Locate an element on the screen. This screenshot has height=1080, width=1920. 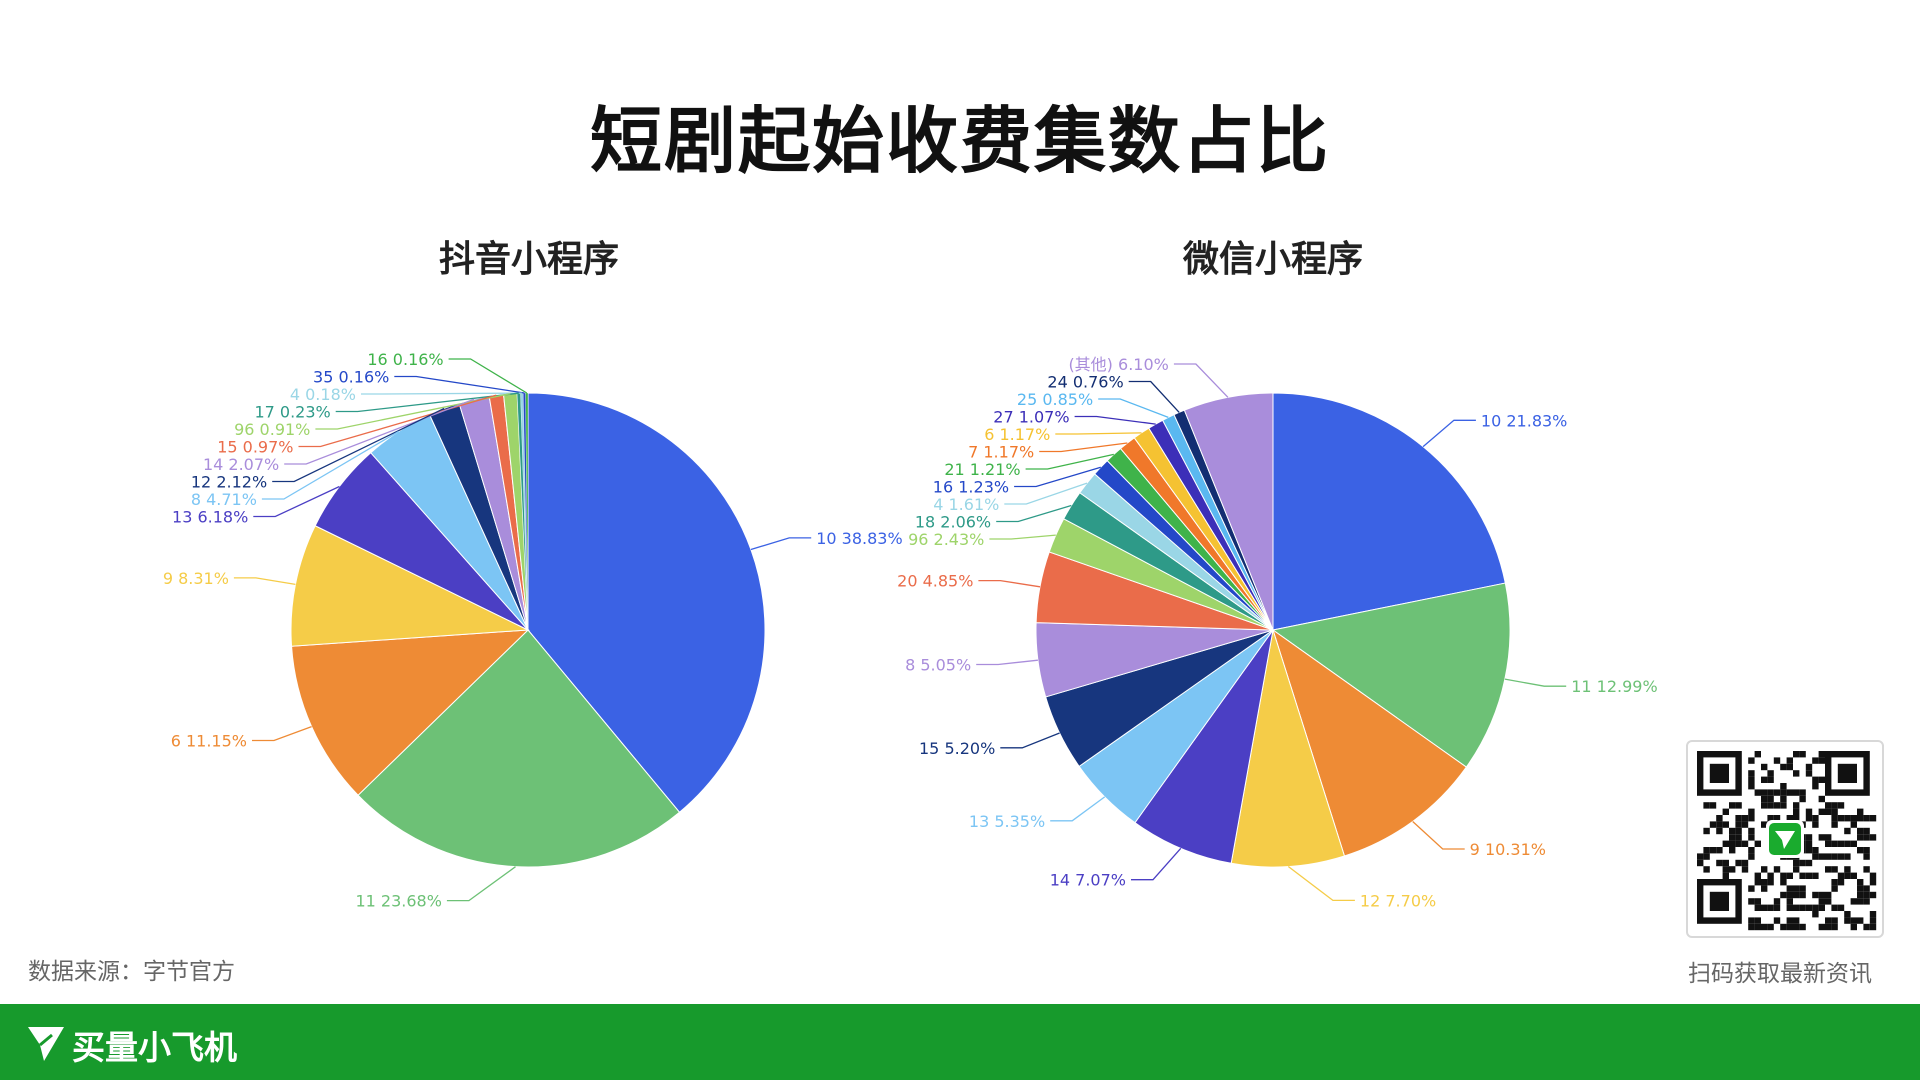
chart-title-wechat: 微信小程序 is located at coordinates (1272, 259).